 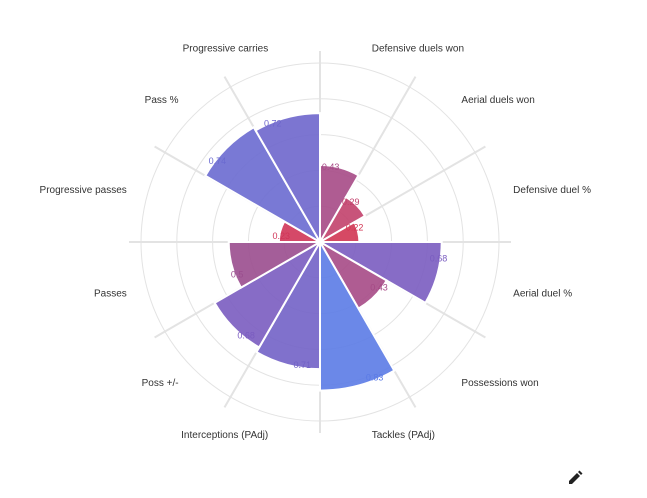 I want to click on category-label: Progressive passes, so click(x=83, y=190).